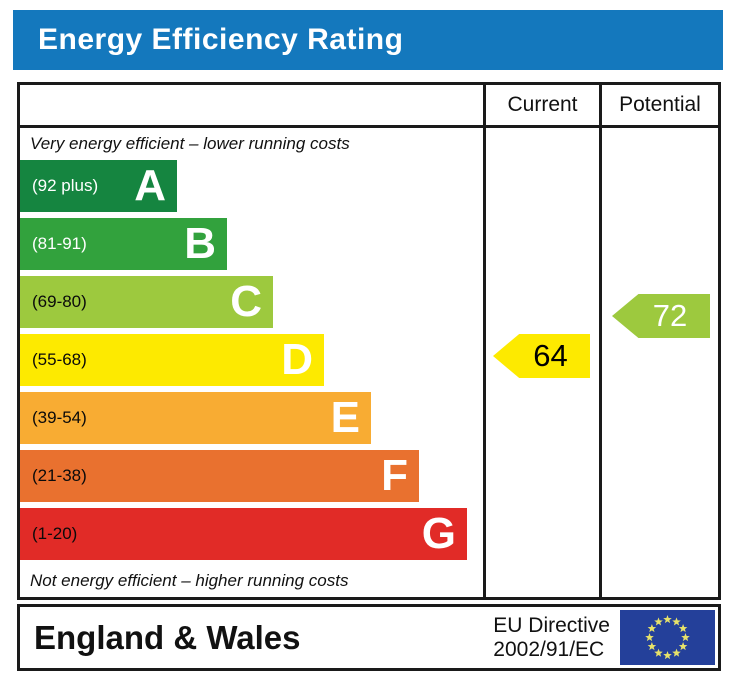 This screenshot has height=691, width=738. What do you see at coordinates (345, 417) in the screenshot?
I see `band-e-letter: E` at bounding box center [345, 417].